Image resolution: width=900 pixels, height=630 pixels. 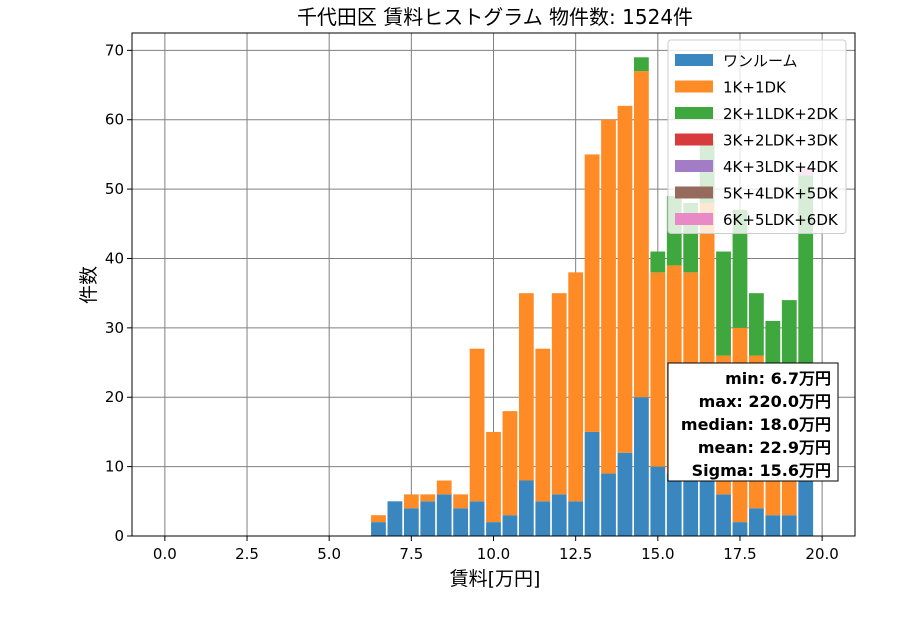 I want to click on y-tick-label: 10, so click(x=114, y=467).